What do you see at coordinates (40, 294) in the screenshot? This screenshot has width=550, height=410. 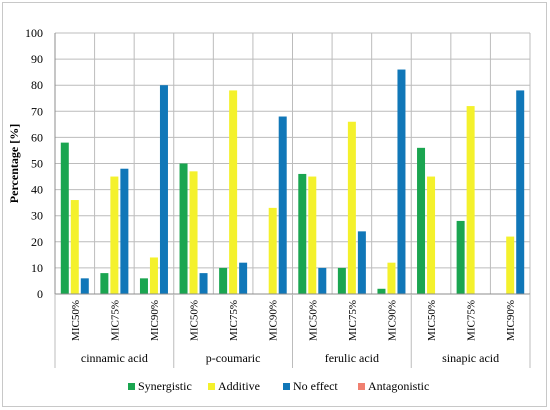 I see `y-tick-label: 0` at bounding box center [40, 294].